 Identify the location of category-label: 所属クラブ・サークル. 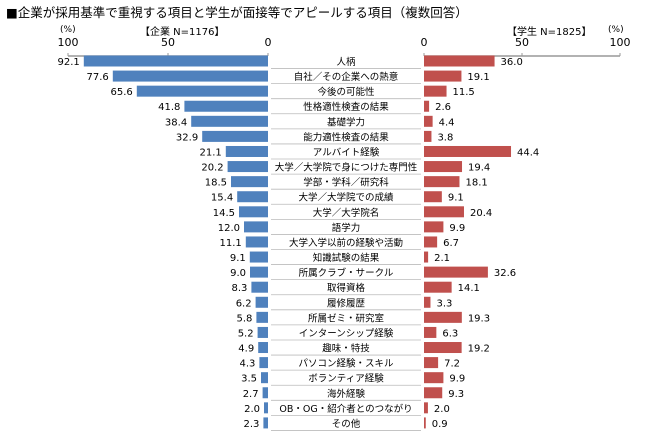
(346, 273).